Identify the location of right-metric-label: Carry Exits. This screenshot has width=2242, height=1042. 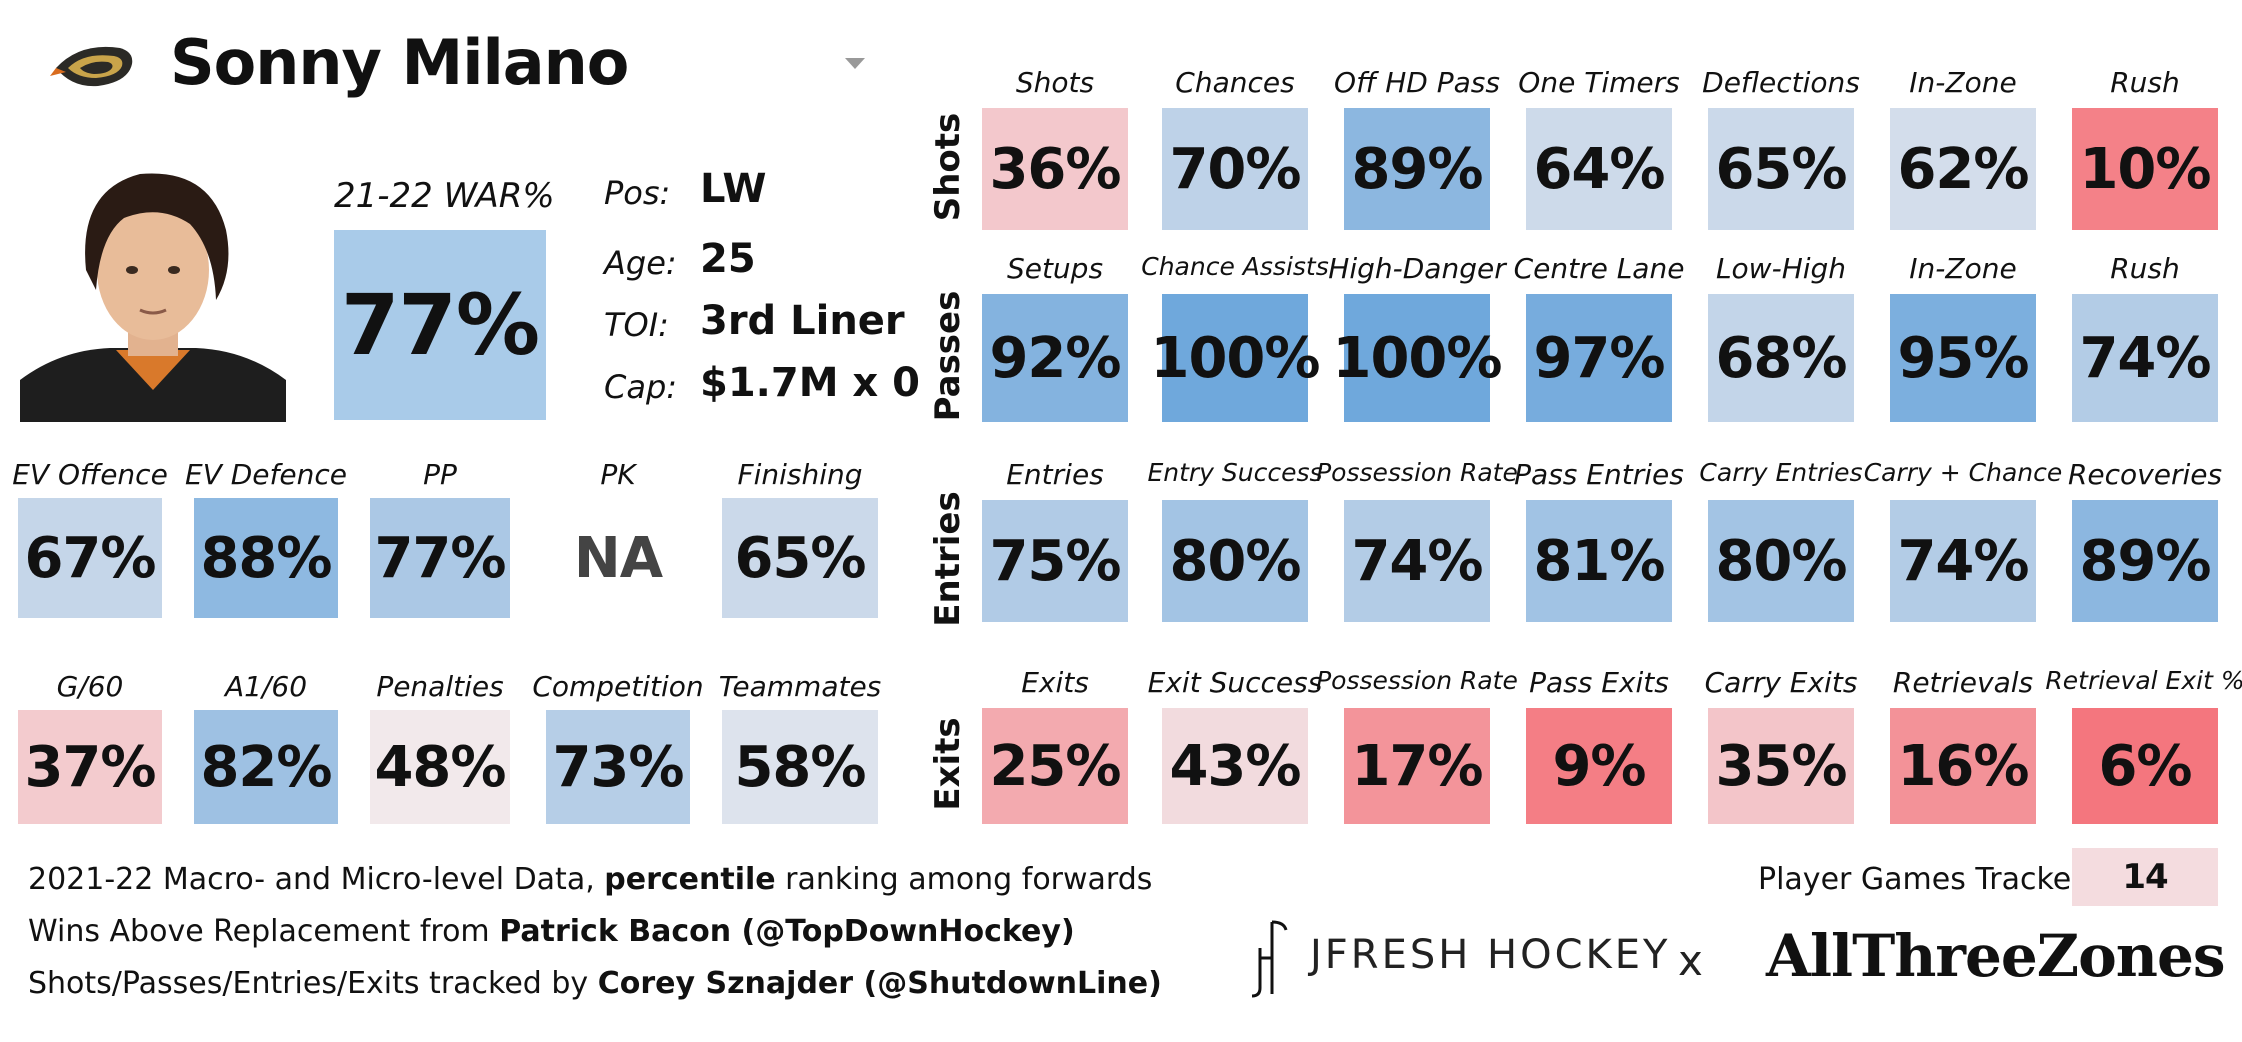
(1781, 682).